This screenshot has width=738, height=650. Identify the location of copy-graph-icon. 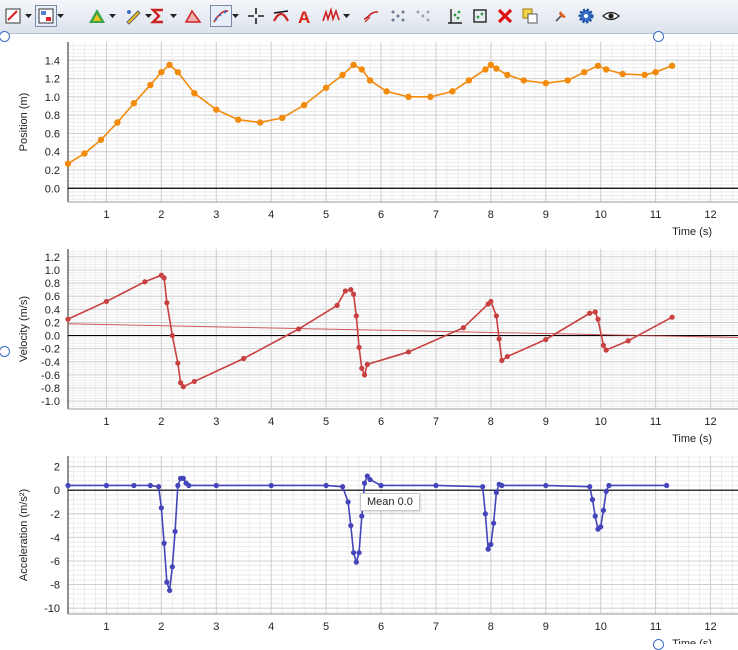
(530, 16).